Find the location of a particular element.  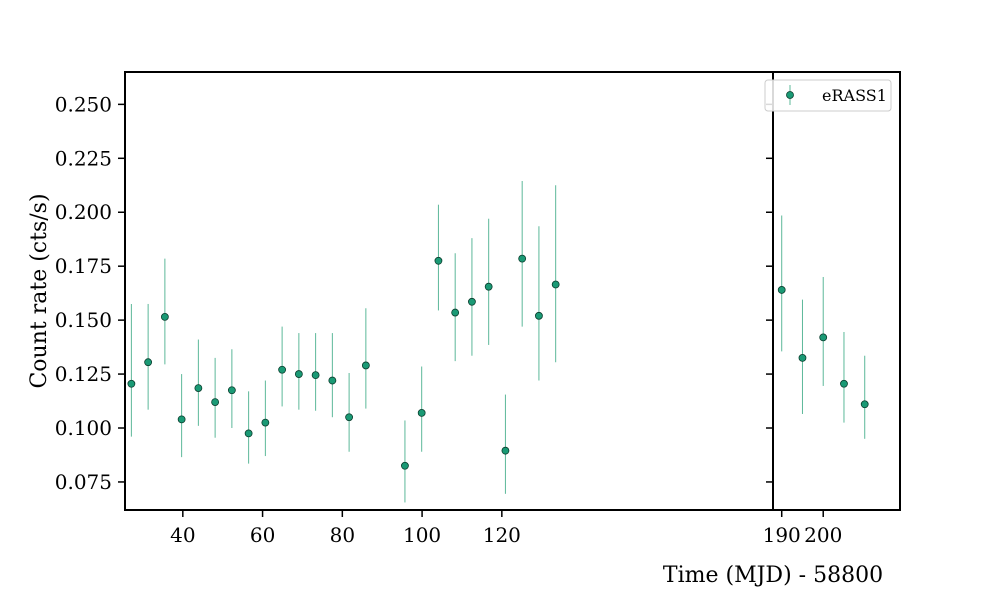

y-tick-label: 0.175 is located at coordinates (83, 266).